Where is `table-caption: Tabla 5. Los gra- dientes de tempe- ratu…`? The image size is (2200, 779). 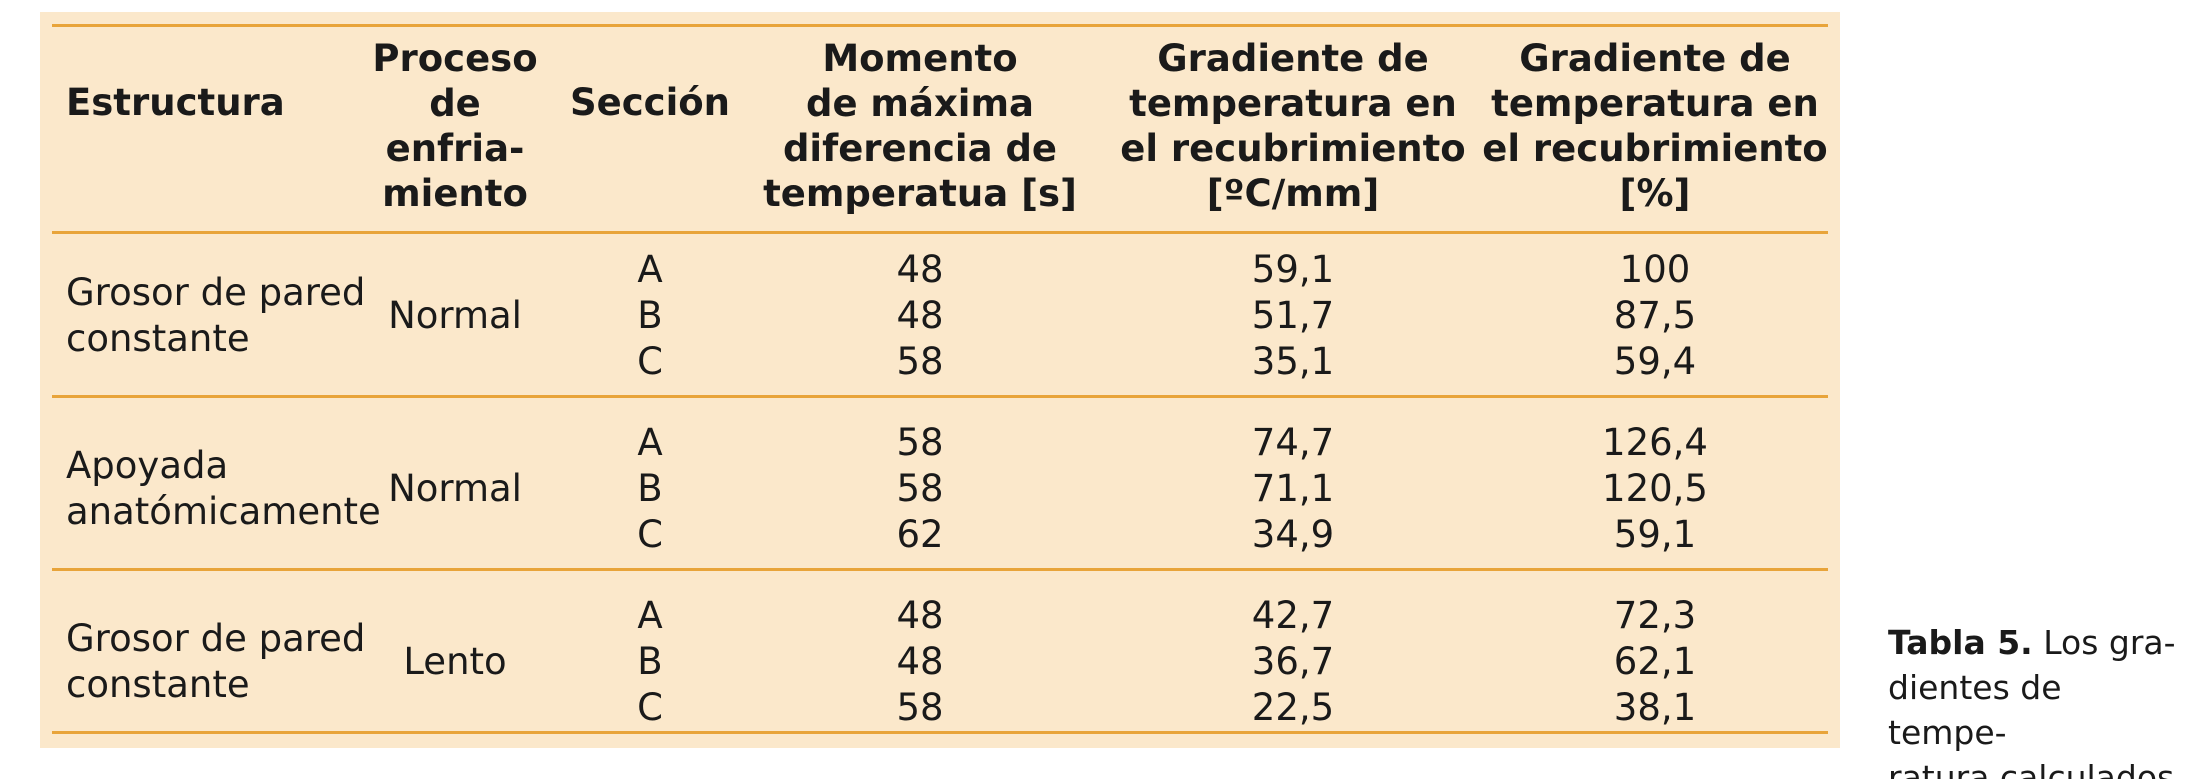 table-caption: Tabla 5. Los gra- dientes de tempe- ratu… is located at coordinates (2033, 699).